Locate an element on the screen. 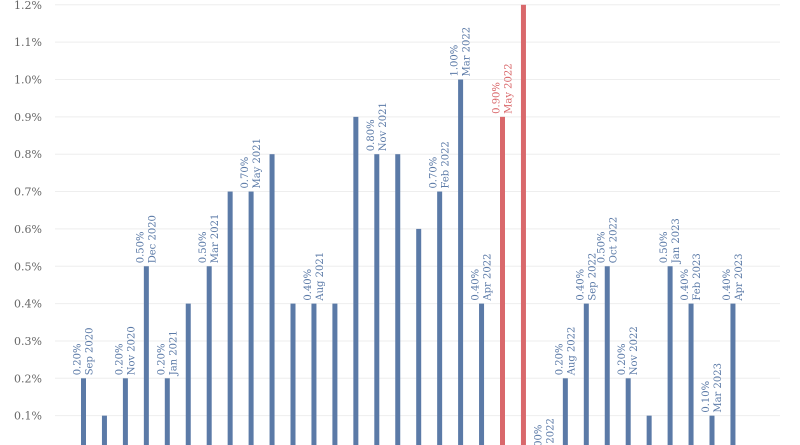 This screenshot has width=800, height=445. bar-value-label: 0.90% is located at coordinates (497, 98).